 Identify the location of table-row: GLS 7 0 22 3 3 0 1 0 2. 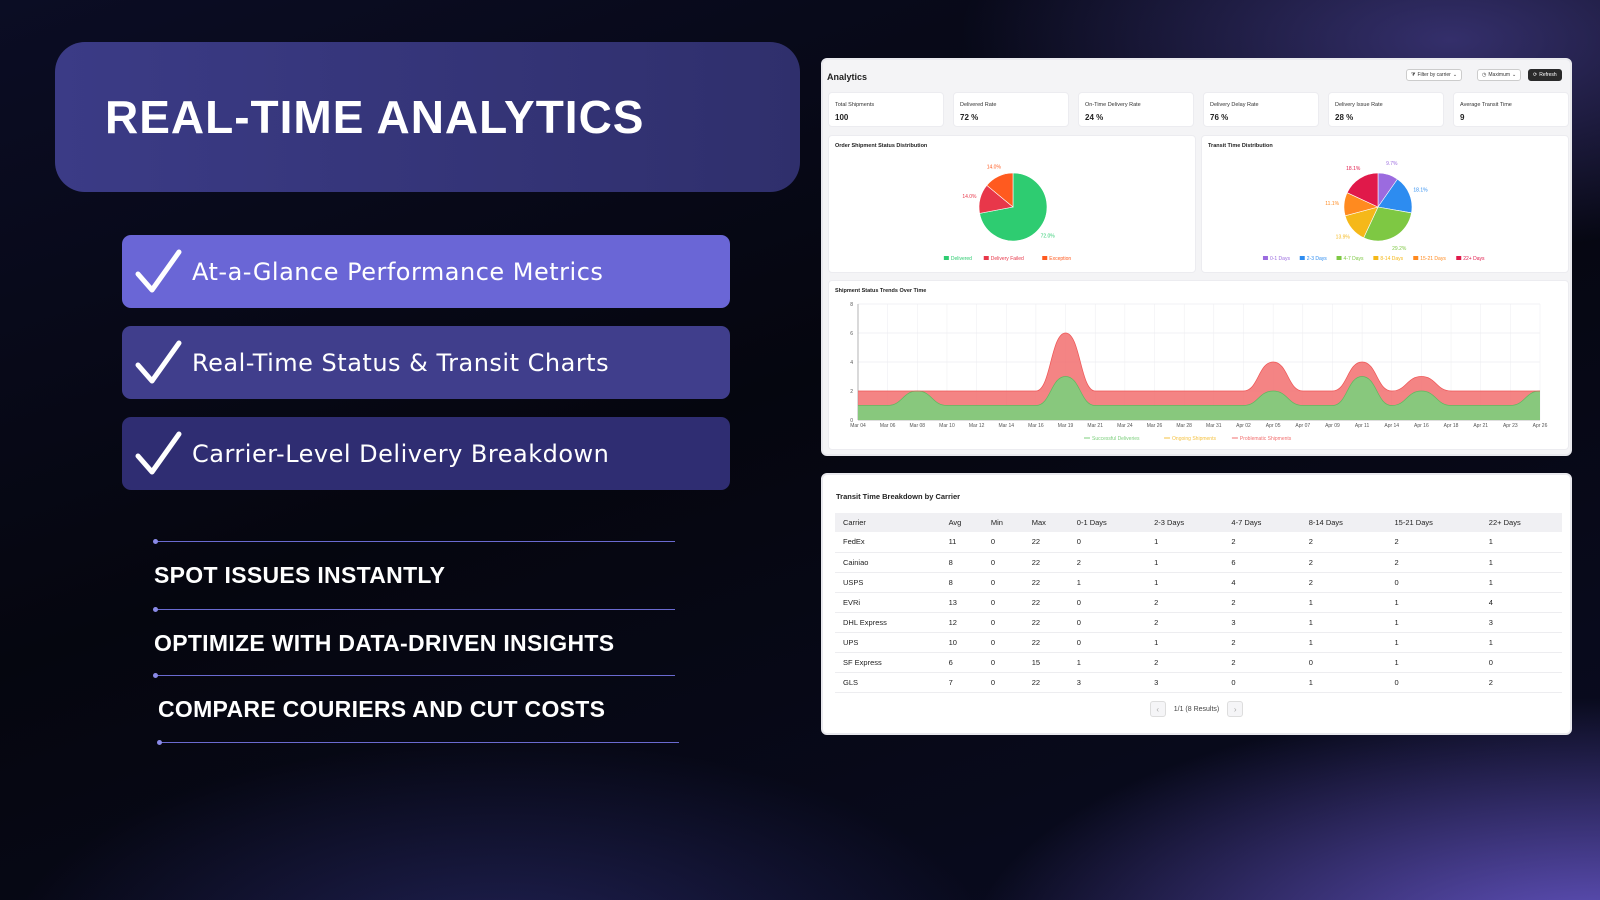
(1198, 682).